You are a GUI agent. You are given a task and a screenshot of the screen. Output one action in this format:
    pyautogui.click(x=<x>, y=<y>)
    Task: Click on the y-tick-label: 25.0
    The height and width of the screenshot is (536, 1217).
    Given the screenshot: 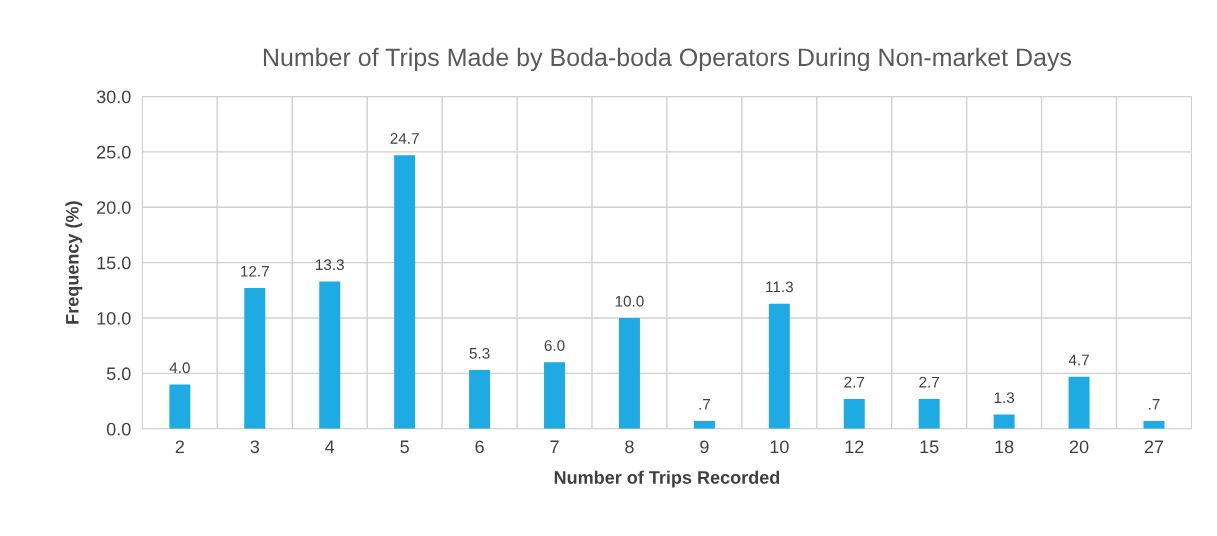 What is the action you would take?
    pyautogui.click(x=114, y=152)
    